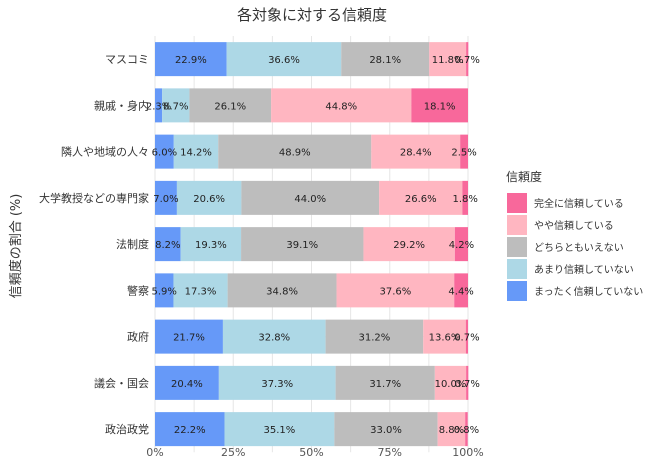  I want to click on data-label: 28.4%, so click(416, 153).